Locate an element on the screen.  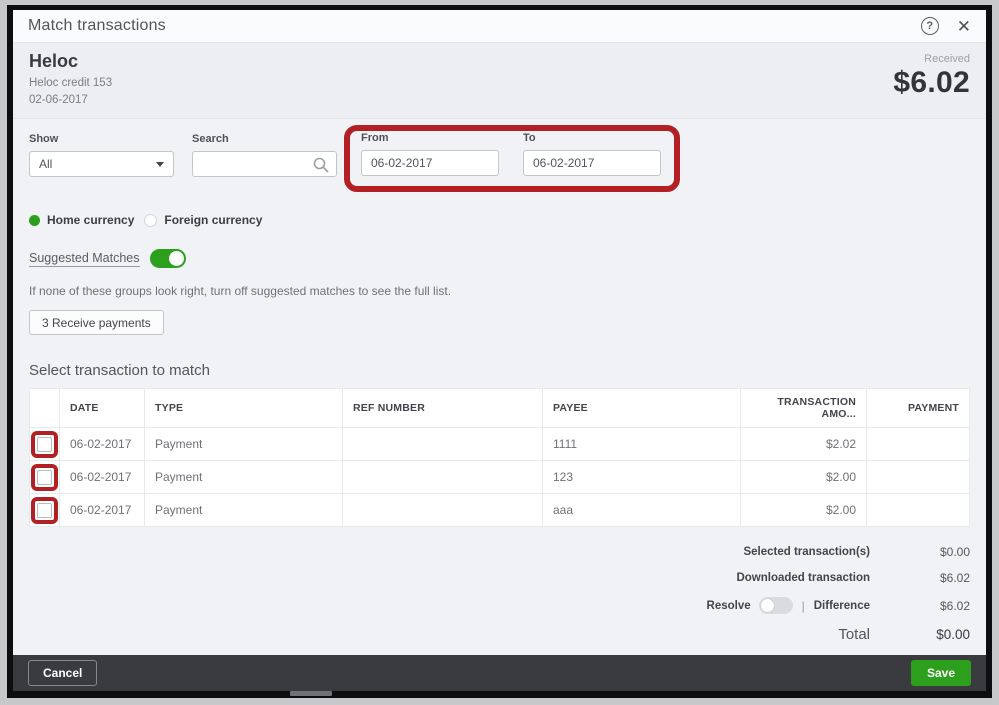
difference-value: $6.02 is located at coordinates (954, 605).